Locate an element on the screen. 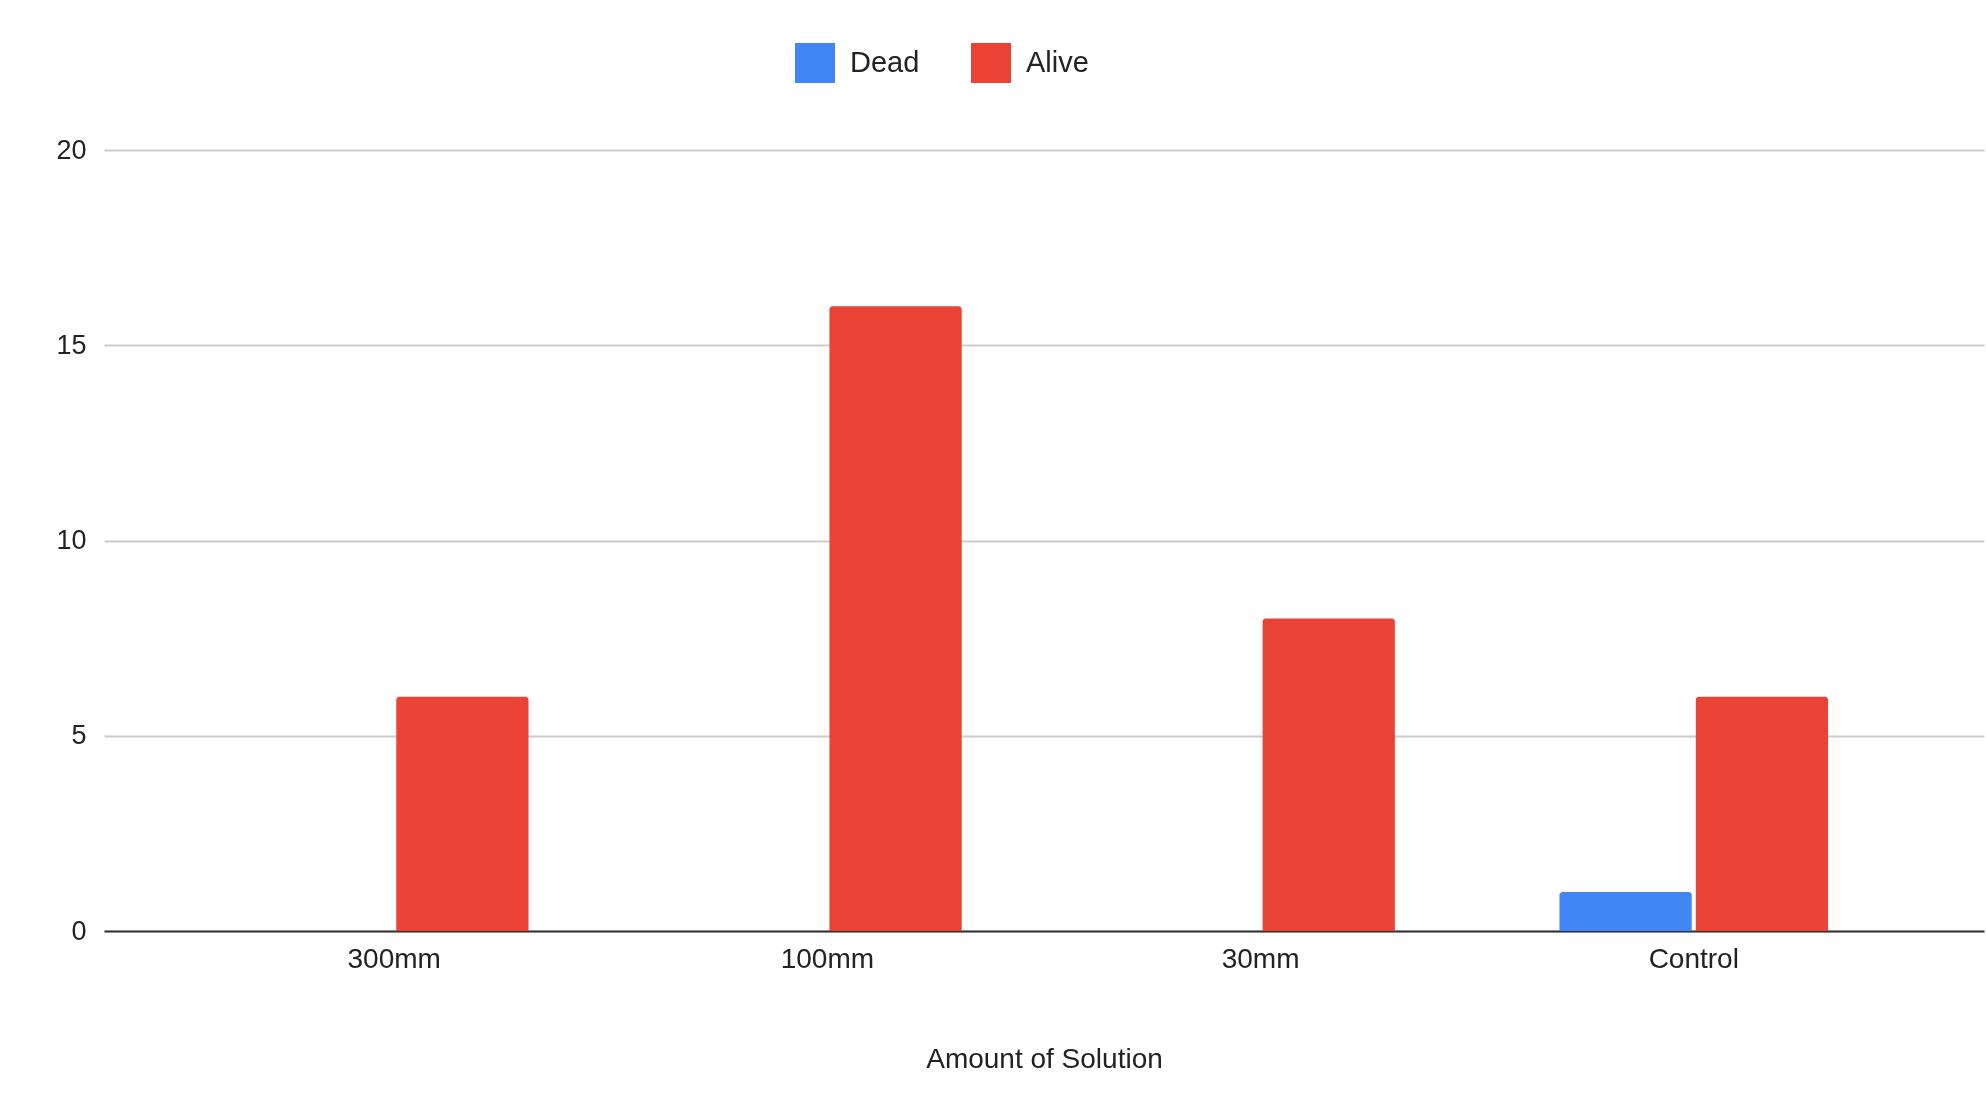  y-tick-label: 20 is located at coordinates (71, 149).